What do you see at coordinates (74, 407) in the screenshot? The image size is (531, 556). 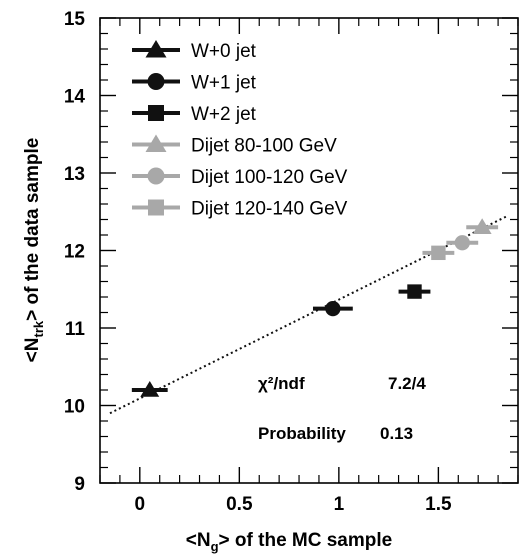 I see `y-tick-label: 10` at bounding box center [74, 407].